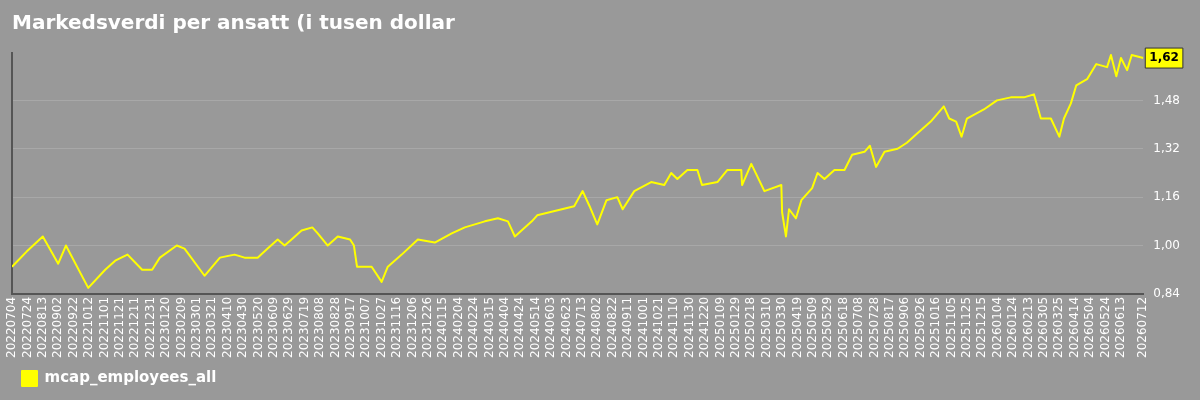 The height and width of the screenshot is (400, 1200). I want to click on x-tick-label: 20240204, so click(457, 327).